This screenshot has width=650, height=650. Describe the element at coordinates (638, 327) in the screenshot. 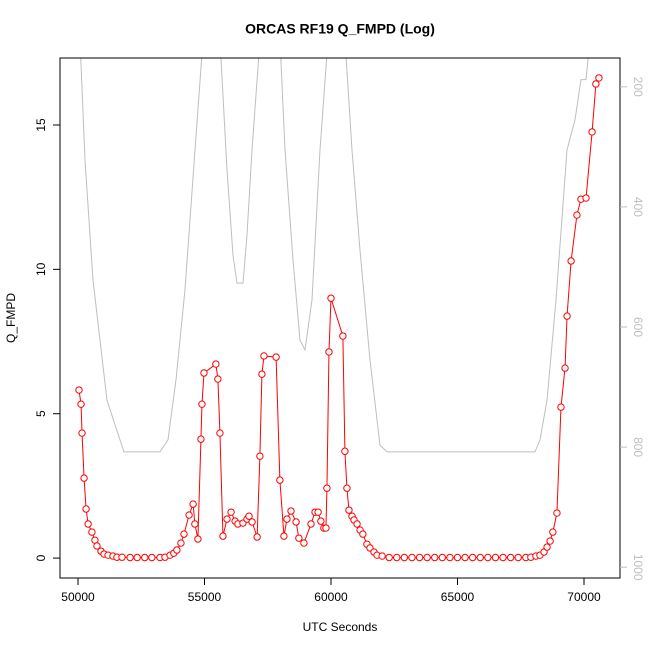

I see `y2-tick-label: 600` at that location.